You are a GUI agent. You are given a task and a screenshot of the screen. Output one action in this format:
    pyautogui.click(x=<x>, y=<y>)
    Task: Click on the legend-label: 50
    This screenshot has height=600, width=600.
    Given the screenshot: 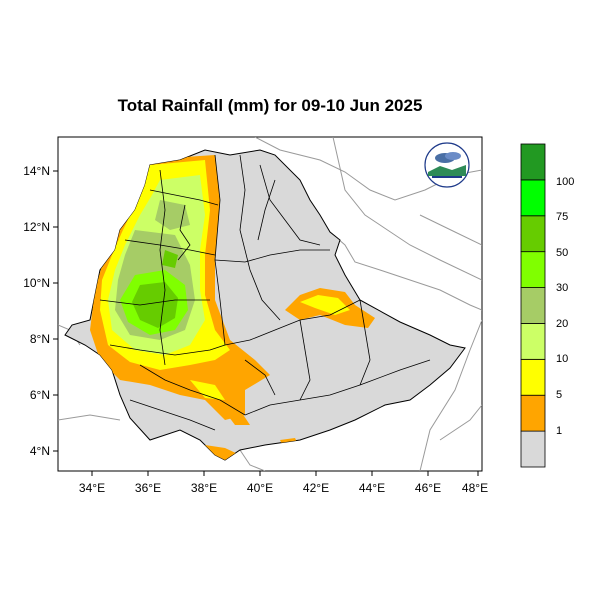 What is the action you would take?
    pyautogui.click(x=562, y=253)
    